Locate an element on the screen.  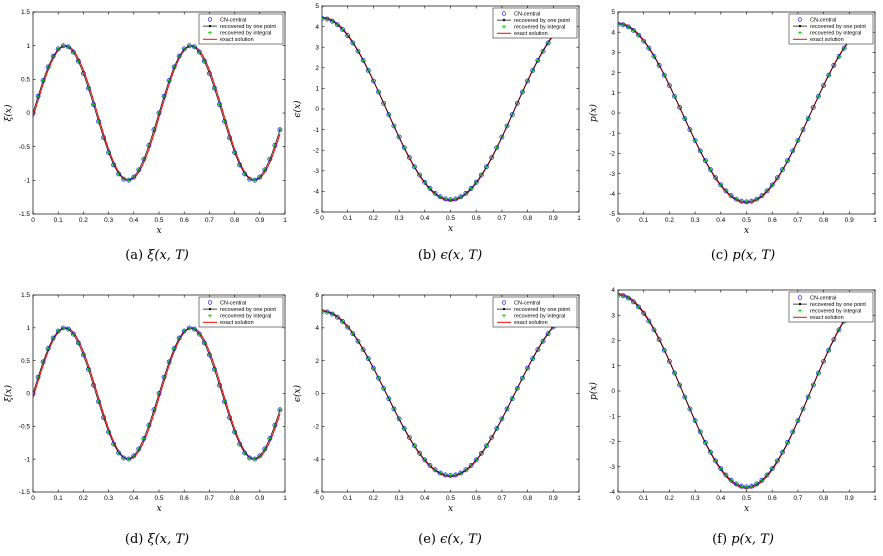
x-tick-label: 0.2 is located at coordinates (669, 498).